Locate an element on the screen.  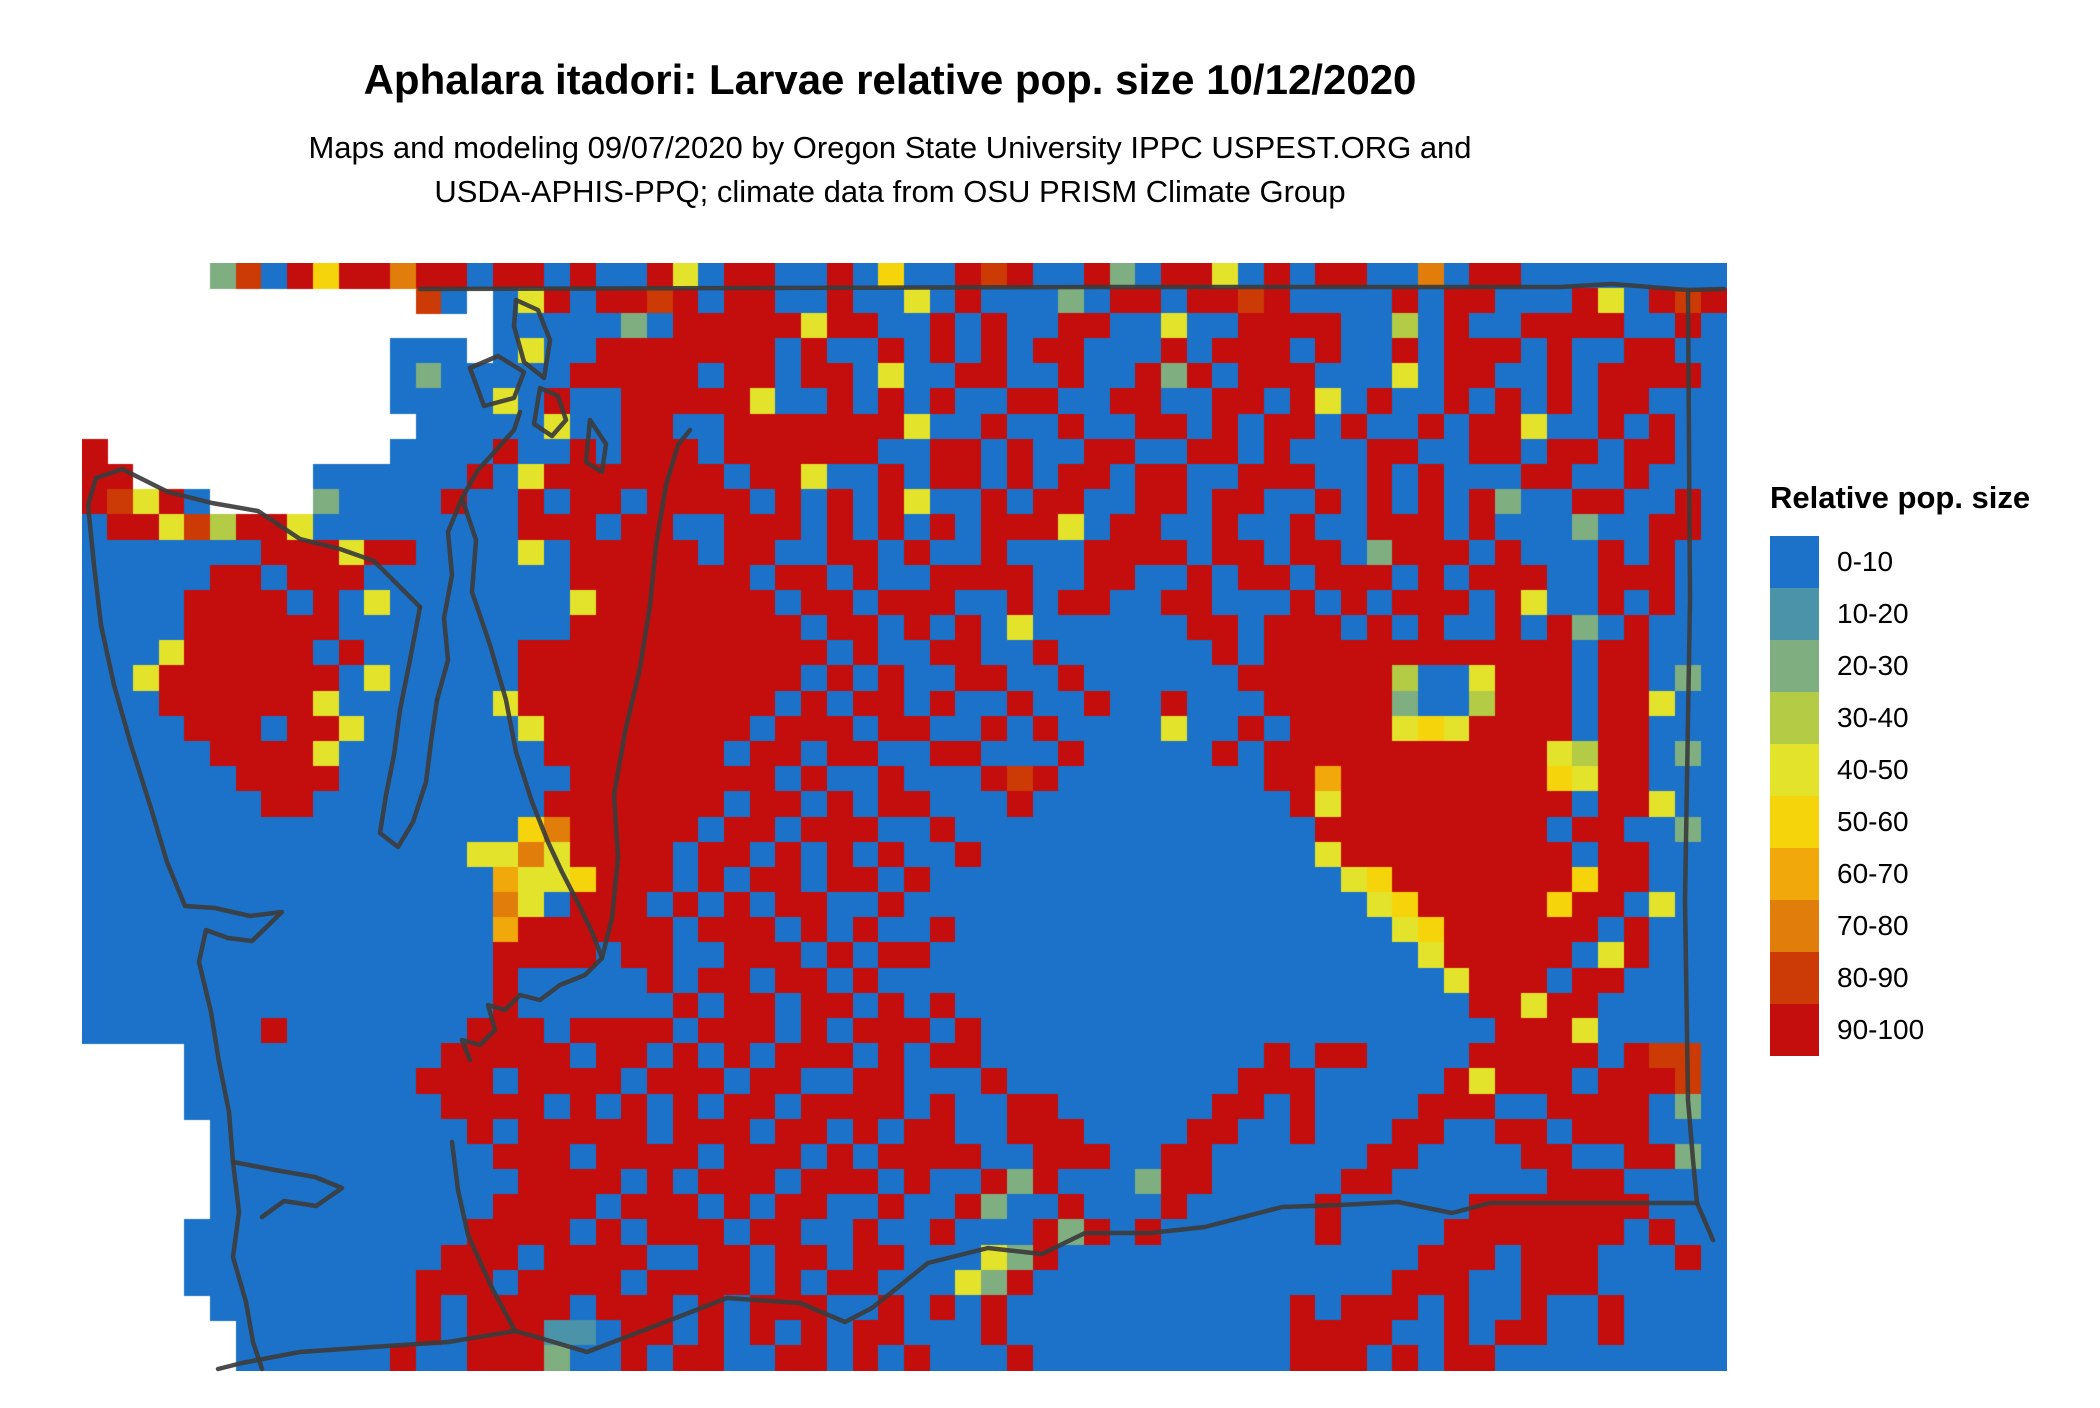
legend-label: 90-100 is located at coordinates (1881, 1029).